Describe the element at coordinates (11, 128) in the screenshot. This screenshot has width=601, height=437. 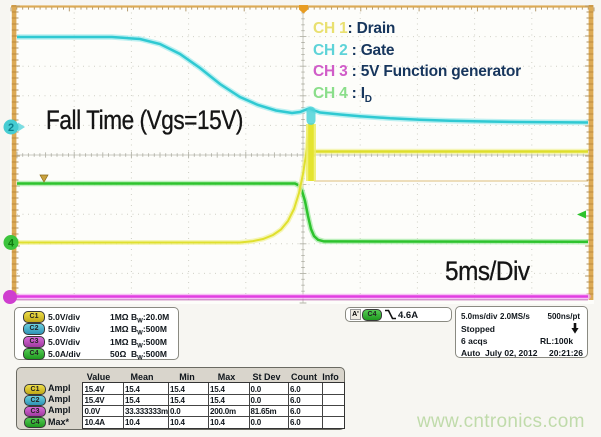
I see `svg-text: 2` at that location.